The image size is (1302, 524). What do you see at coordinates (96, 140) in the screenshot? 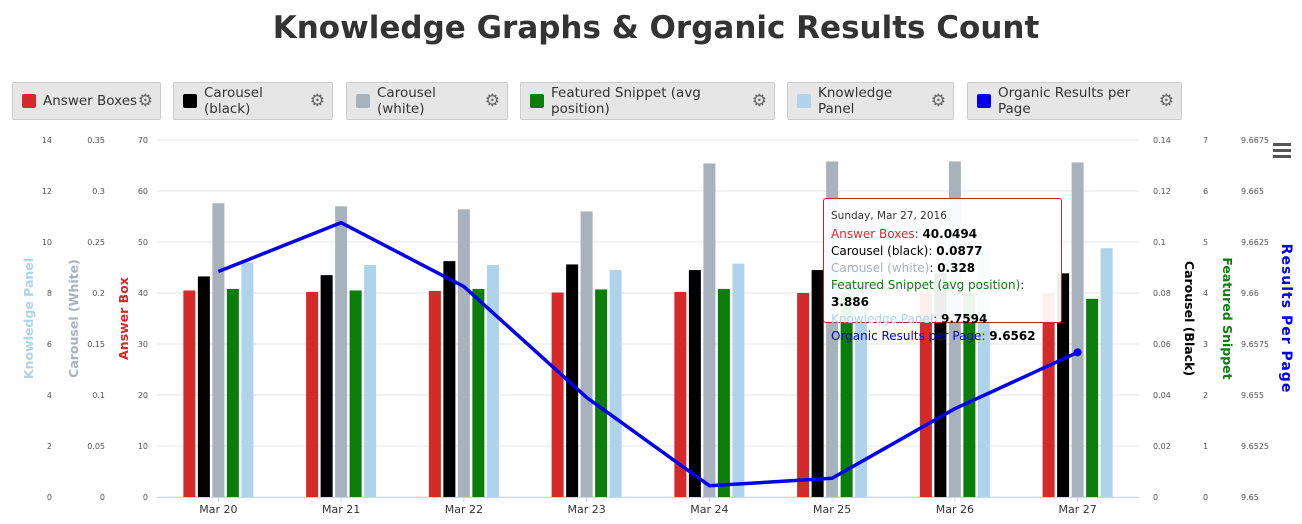
I see `axis-tick-label: 0.35` at bounding box center [96, 140].